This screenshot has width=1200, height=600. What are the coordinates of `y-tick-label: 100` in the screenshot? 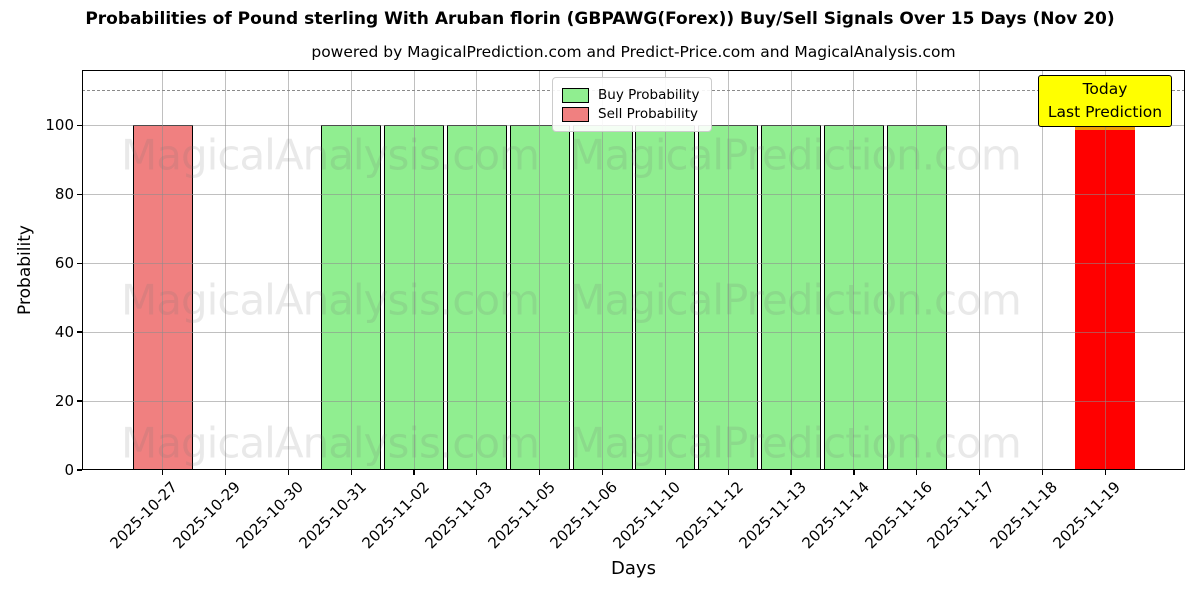 It's located at (59, 125).